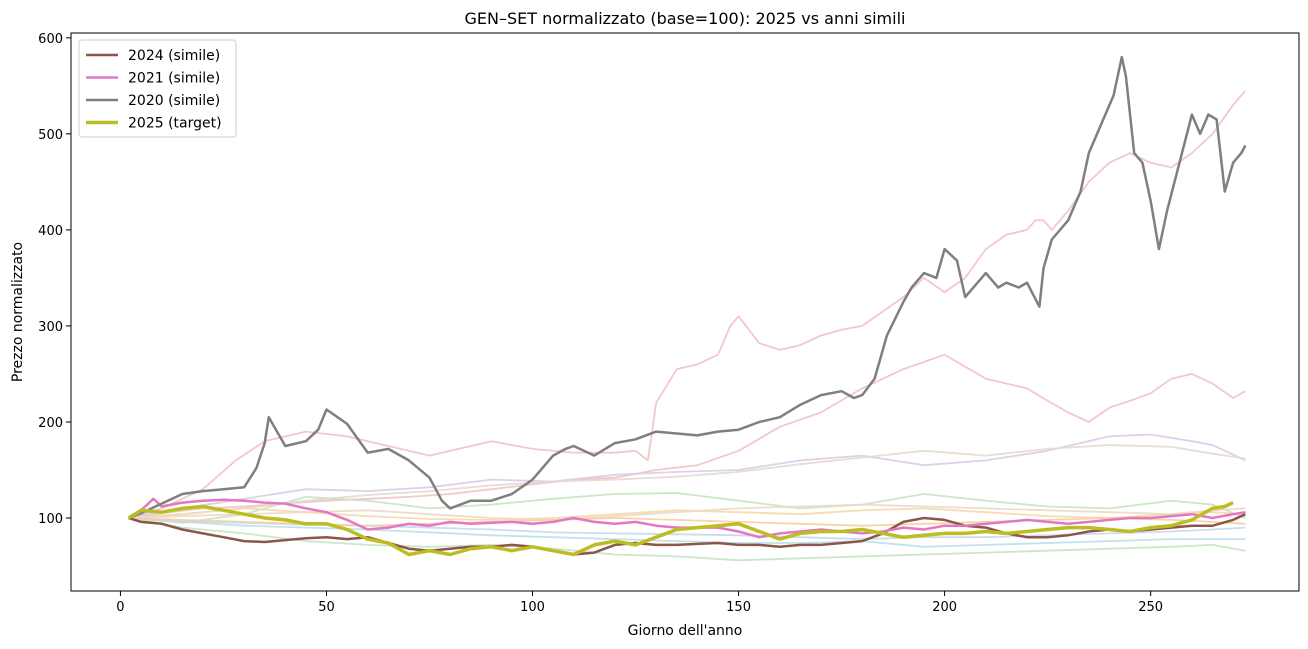  Describe the element at coordinates (50, 231) in the screenshot. I see `y-tick-label: 400` at that location.